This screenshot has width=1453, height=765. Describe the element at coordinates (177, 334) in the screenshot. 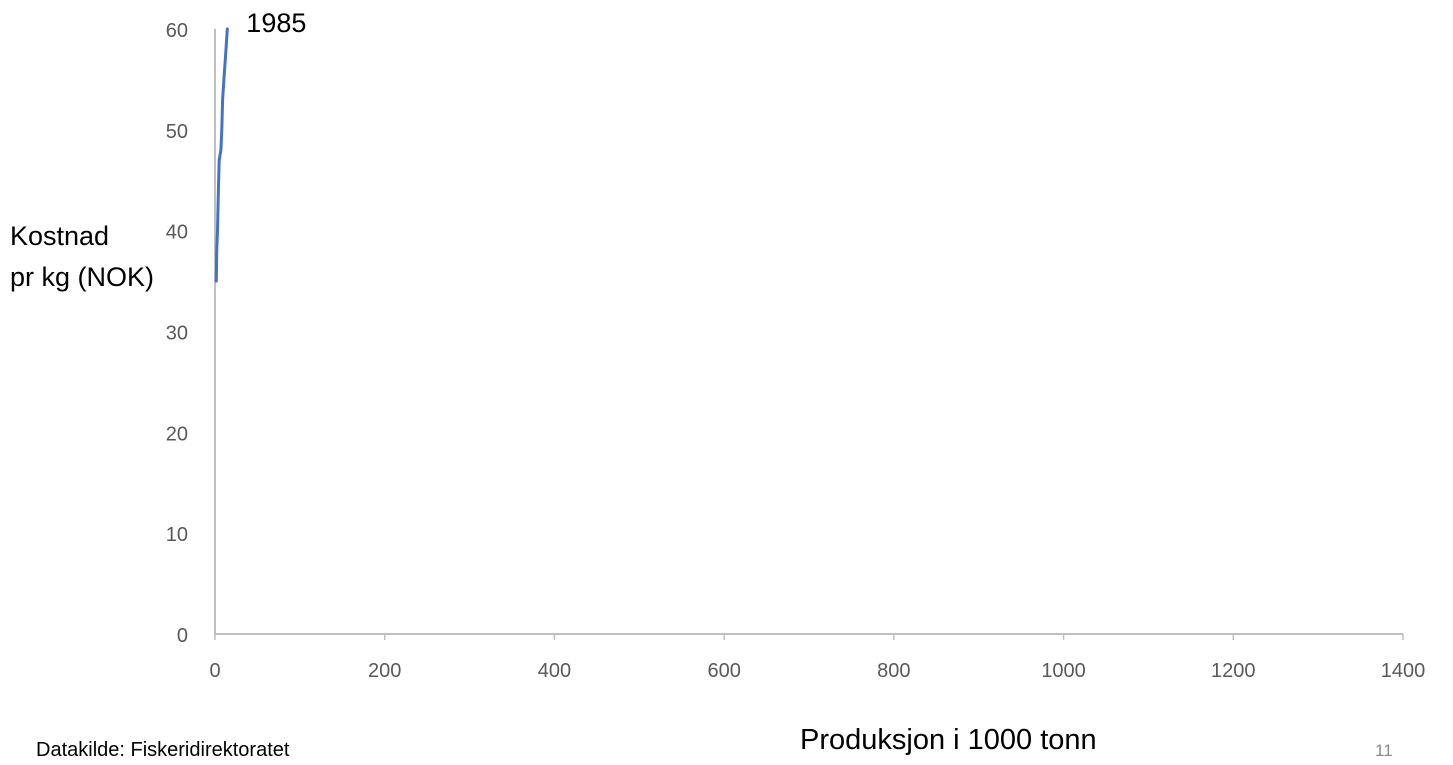

I see `y-tick-label: 30` at that location.